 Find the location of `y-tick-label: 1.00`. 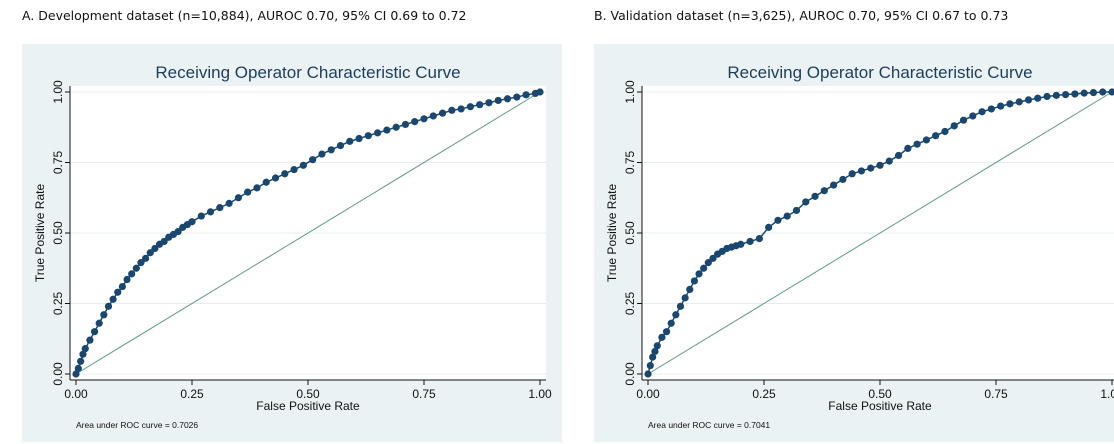

y-tick-label: 1.00 is located at coordinates (58, 92).